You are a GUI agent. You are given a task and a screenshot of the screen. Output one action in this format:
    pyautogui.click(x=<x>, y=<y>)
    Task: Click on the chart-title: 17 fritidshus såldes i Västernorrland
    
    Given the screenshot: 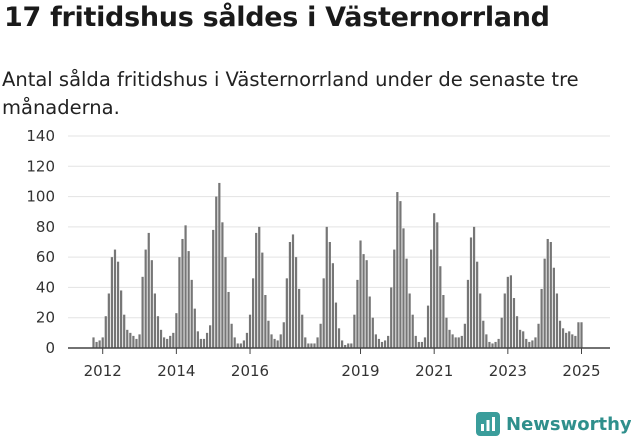 What is the action you would take?
    pyautogui.click(x=277, y=17)
    